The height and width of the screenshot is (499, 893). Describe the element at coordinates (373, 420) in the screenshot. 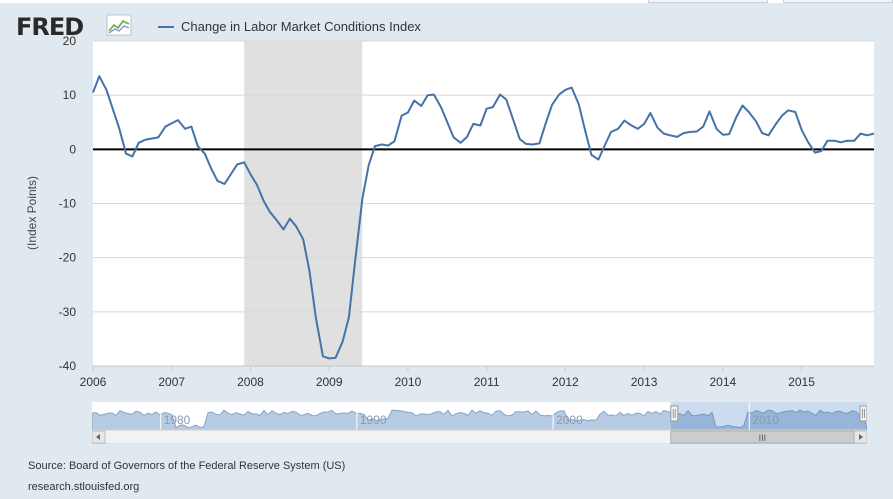

I see `navigator-x-label: 1990` at that location.